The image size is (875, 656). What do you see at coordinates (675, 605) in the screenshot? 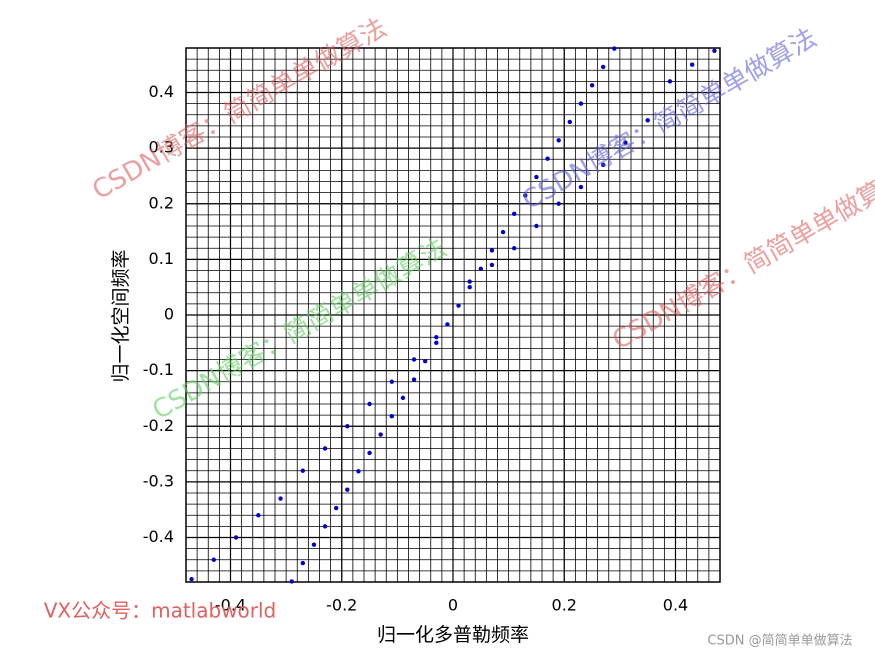
I see `x-tick-label: 0.4` at bounding box center [675, 605].